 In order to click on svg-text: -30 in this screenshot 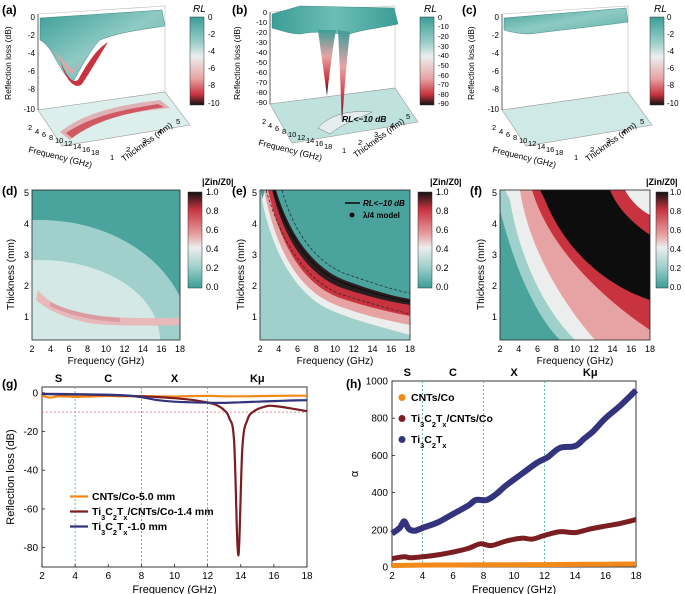, I will do `click(443, 46)`.